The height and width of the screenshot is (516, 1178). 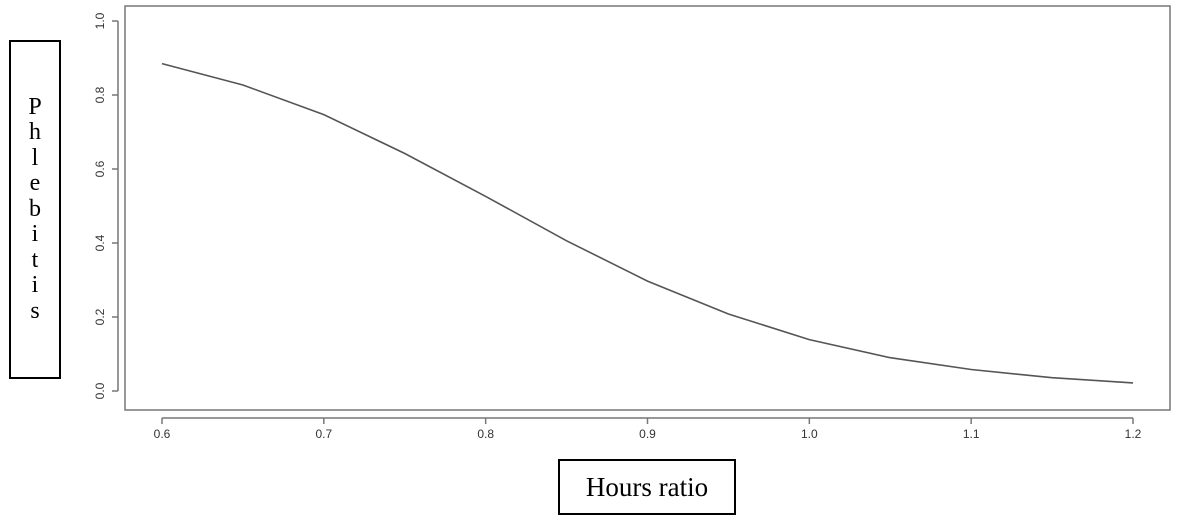 What do you see at coordinates (647, 487) in the screenshot?
I see `x-axis-label: Hours ratio` at bounding box center [647, 487].